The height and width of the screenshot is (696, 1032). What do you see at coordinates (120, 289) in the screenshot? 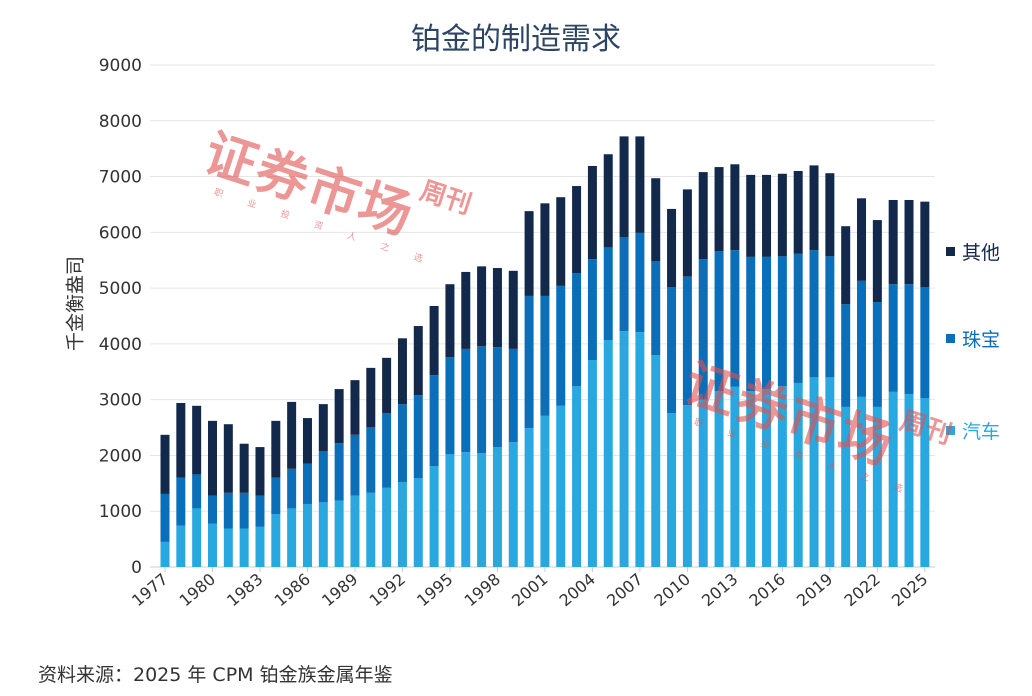
I see `y-tick-label: 5000` at bounding box center [120, 289].